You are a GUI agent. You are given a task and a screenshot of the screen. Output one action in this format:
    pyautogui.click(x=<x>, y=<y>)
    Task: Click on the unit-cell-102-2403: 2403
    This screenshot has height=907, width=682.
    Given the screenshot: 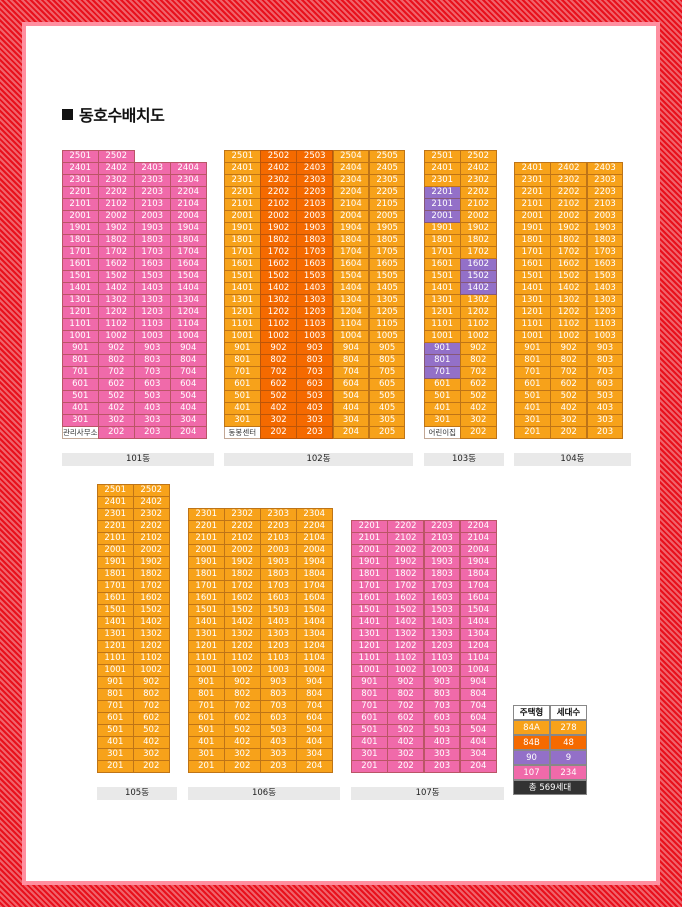 What is the action you would take?
    pyautogui.click(x=315, y=168)
    